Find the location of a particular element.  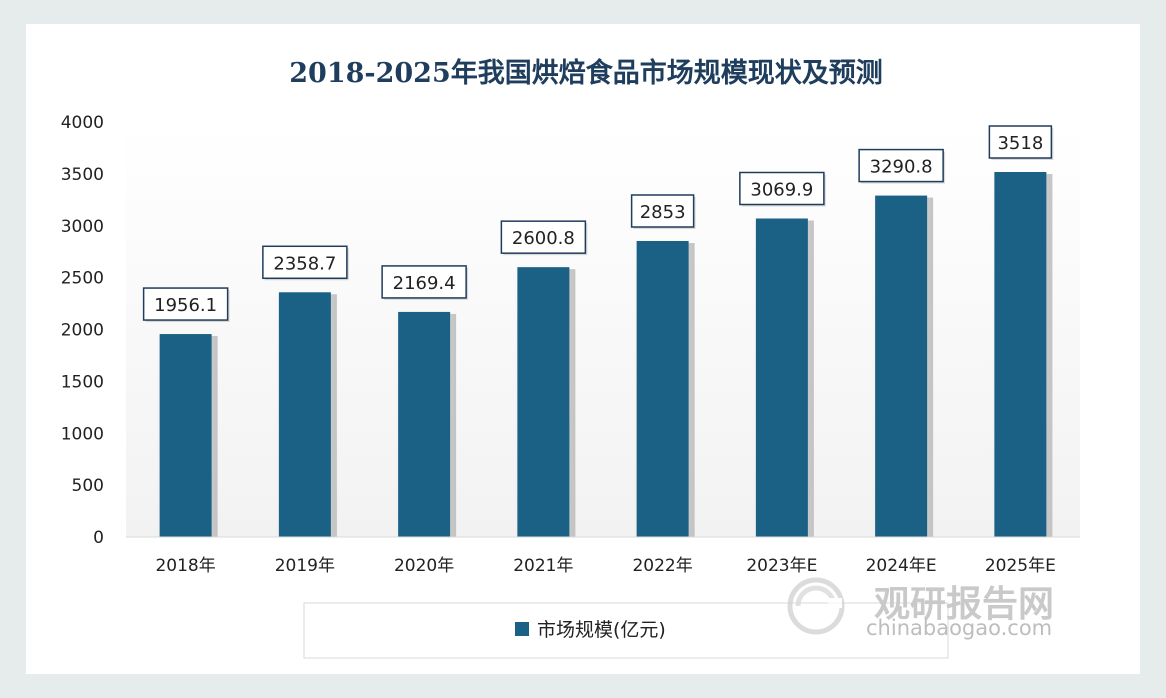

data-label-text: 2600.8 is located at coordinates (543, 238).